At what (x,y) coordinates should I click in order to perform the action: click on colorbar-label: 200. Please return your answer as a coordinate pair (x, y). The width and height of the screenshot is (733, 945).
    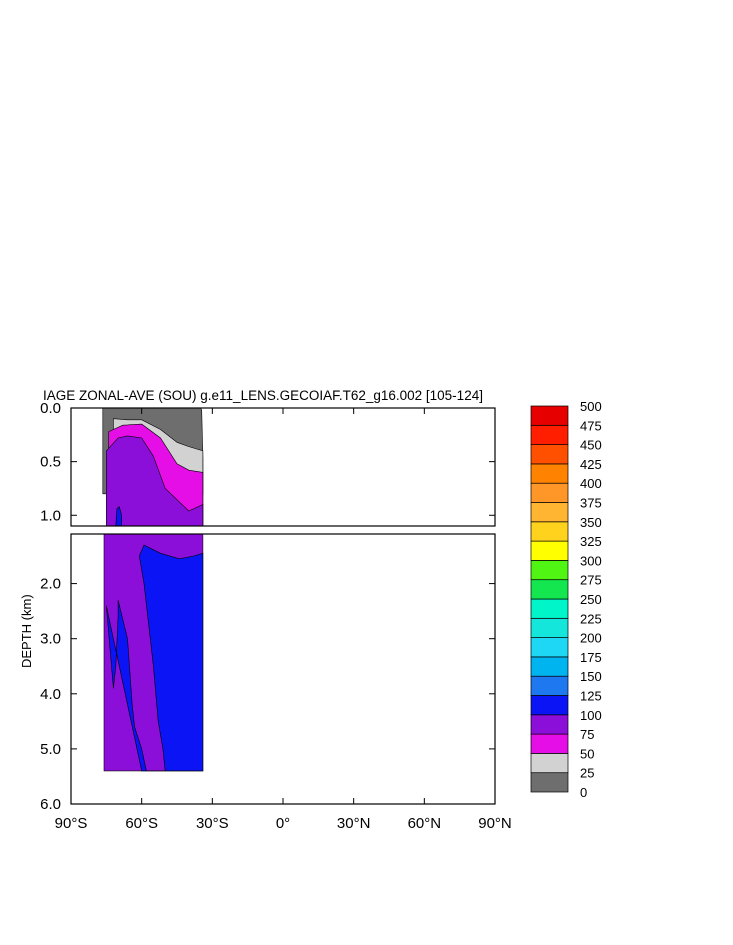
    Looking at the image, I should click on (591, 638).